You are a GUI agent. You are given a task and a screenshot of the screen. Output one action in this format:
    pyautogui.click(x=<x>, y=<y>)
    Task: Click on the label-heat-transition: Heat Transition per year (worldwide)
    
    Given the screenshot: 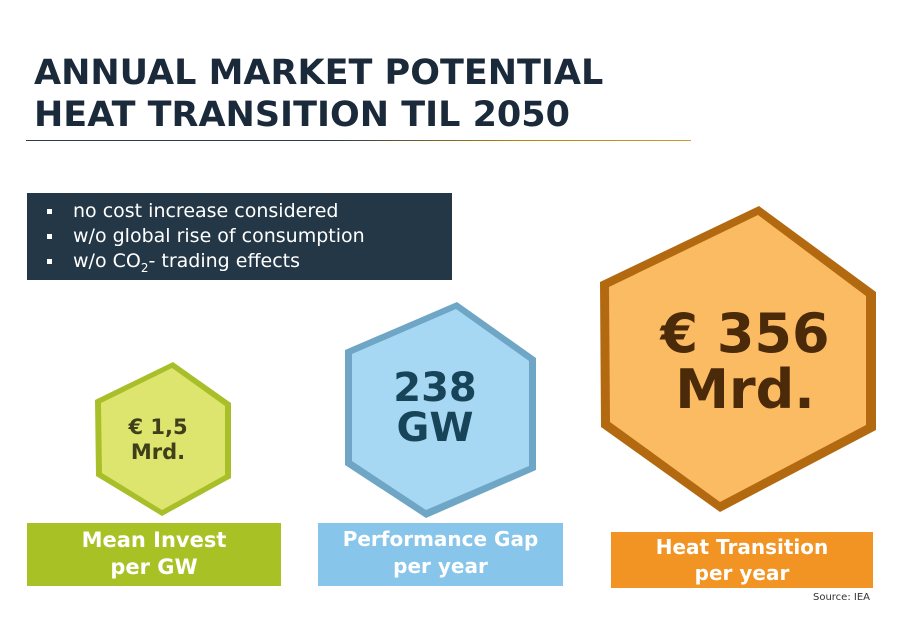 What is the action you would take?
    pyautogui.click(x=742, y=571)
    